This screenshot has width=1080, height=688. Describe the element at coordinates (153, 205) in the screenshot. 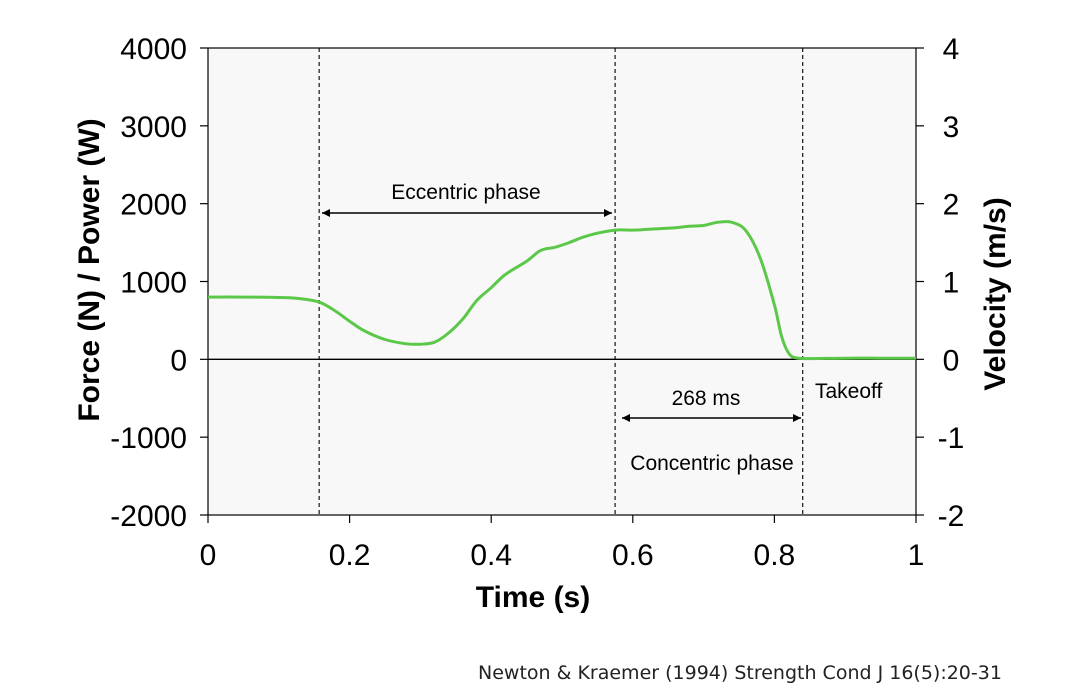

I see `left-tick-label: 2000` at that location.